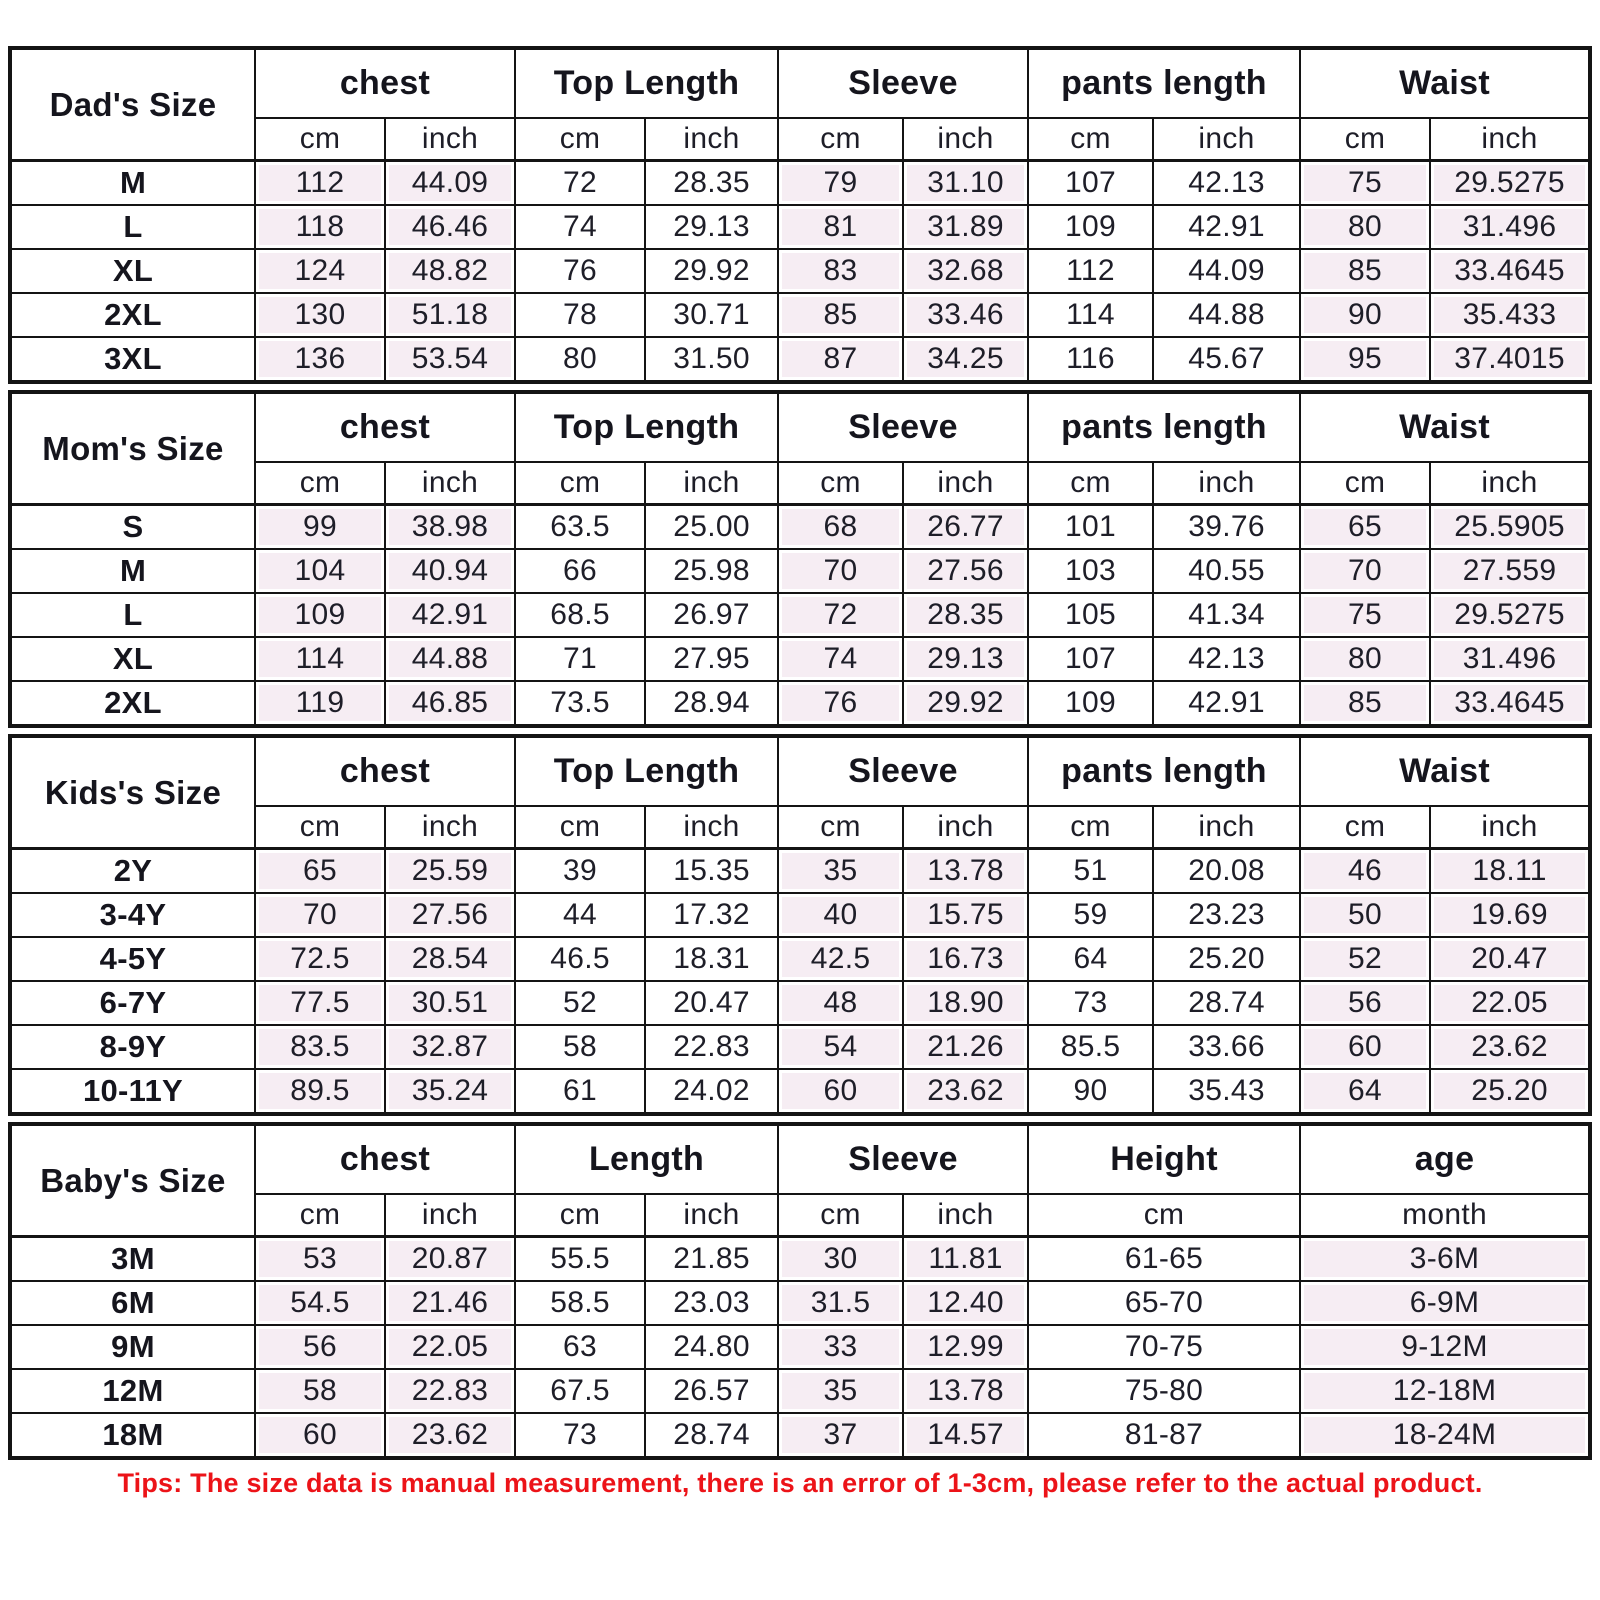  What do you see at coordinates (1510, 1047) in the screenshot?
I see `value-cell: 23.62` at bounding box center [1510, 1047].